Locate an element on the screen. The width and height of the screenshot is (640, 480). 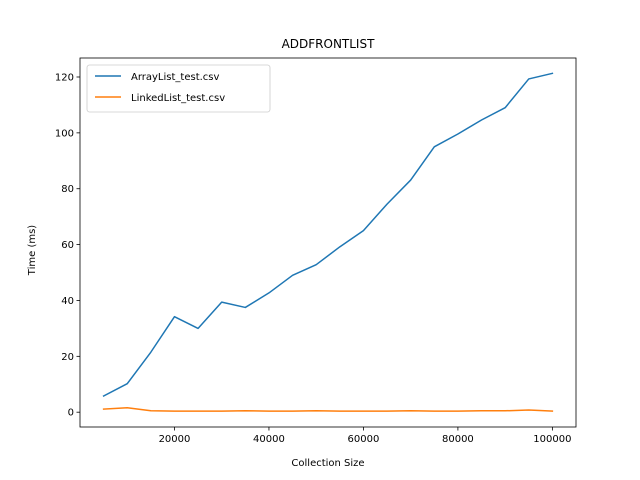
x-tick-label: 60000 is located at coordinates (364, 439).